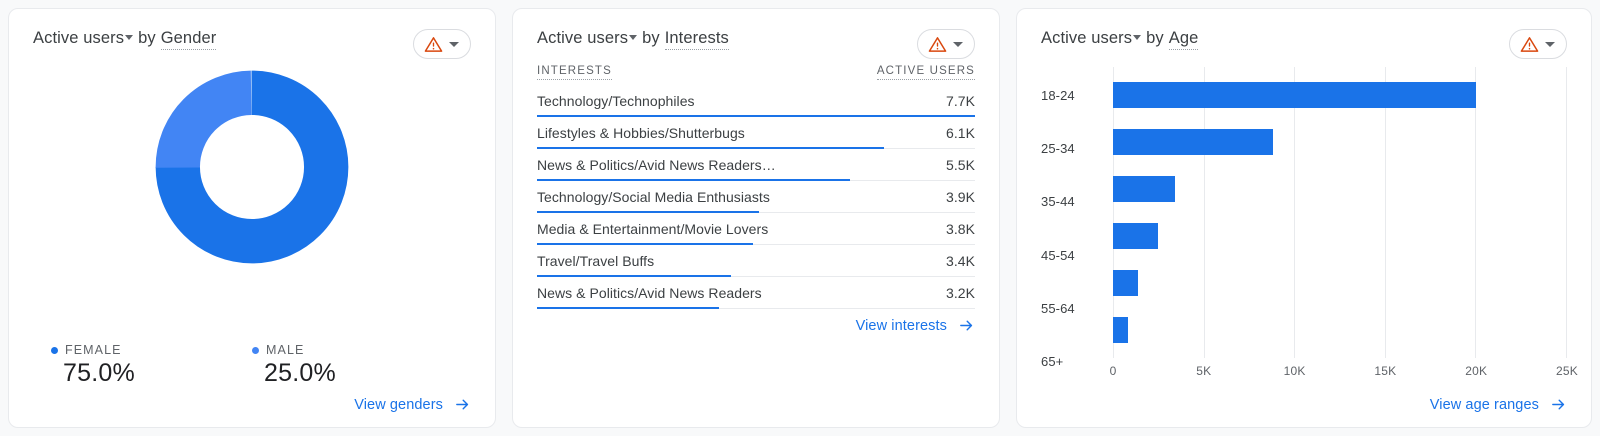 This screenshot has width=1600, height=436. Describe the element at coordinates (756, 293) in the screenshot. I see `table-row: News & Politics/Avid News Readers 3.2K` at that location.